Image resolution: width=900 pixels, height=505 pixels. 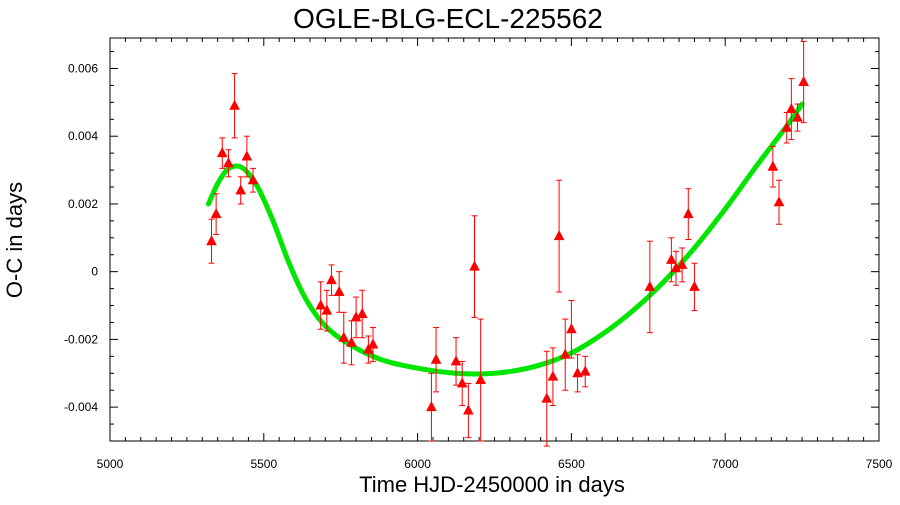 I want to click on y-tick-label: -0.004, so click(x=81, y=407).